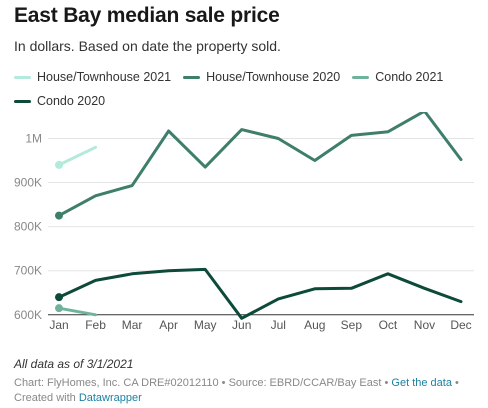 The width and height of the screenshot is (488, 408). I want to click on x-tick-label: Jul, so click(278, 325).